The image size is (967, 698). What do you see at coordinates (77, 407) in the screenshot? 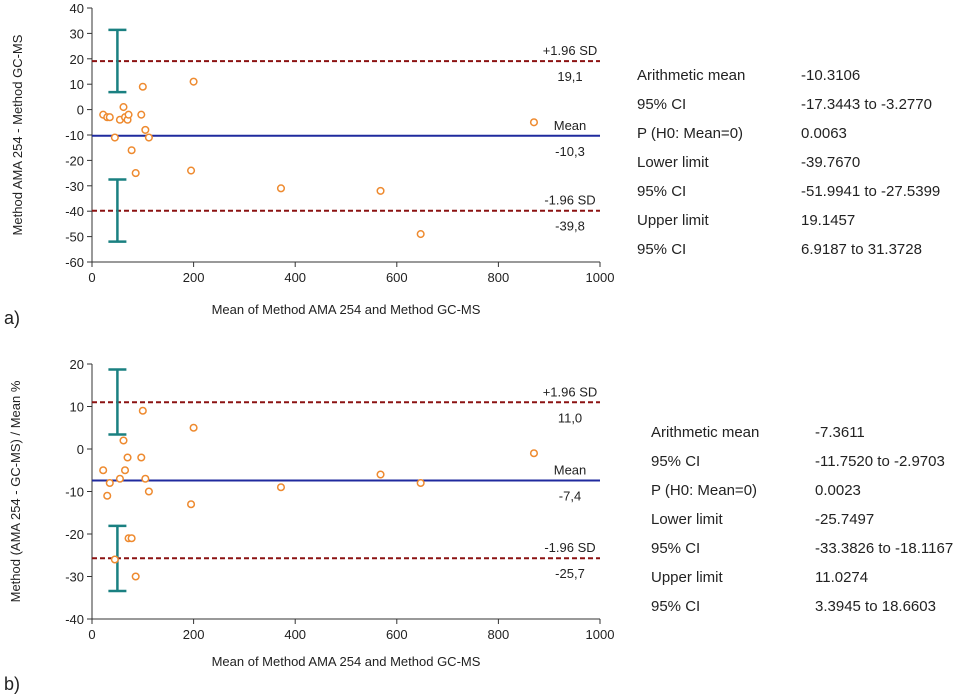
I see `panel-b-y-tick-label: 10` at bounding box center [77, 407].